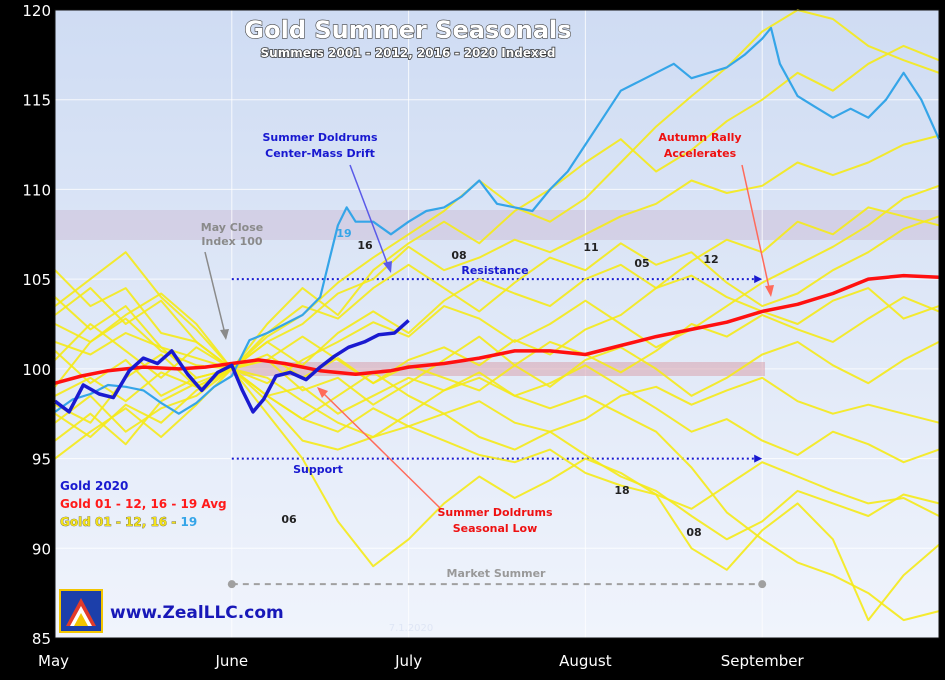 Image resolution: width=945 pixels, height=680 pixels. I want to click on year-label-12: 12, so click(710, 259).